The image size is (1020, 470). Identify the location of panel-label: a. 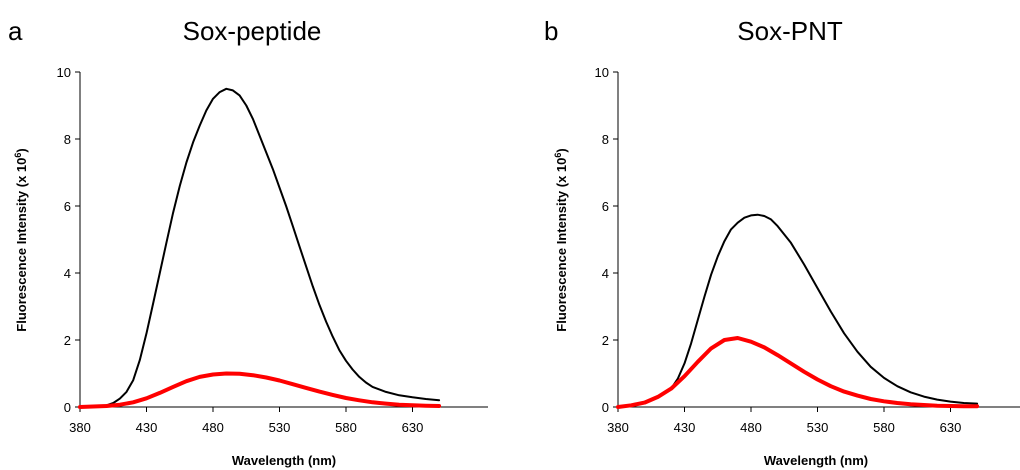
(15, 31).